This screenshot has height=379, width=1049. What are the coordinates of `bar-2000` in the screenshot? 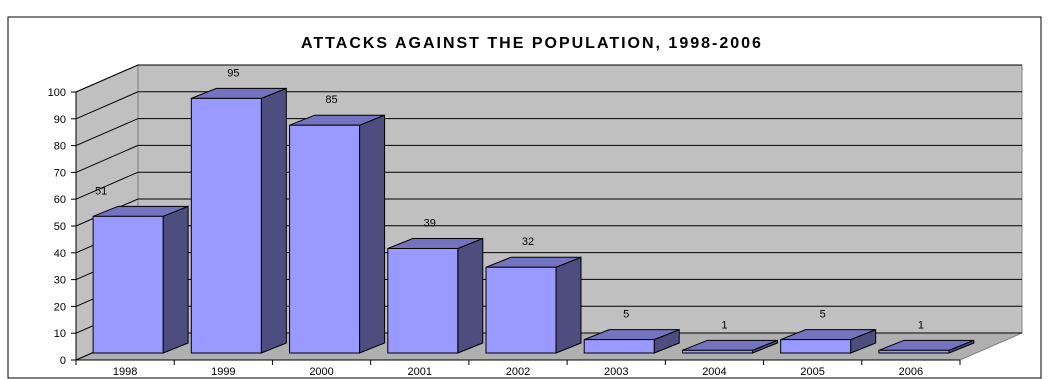 It's located at (337, 234).